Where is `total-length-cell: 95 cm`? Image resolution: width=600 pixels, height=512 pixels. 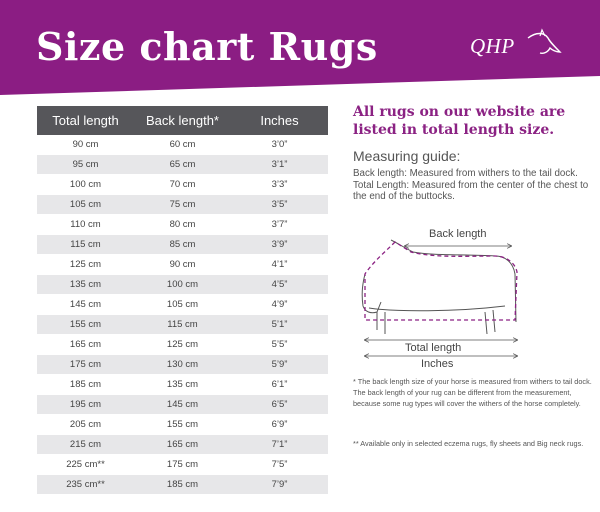 total-length-cell: 95 cm is located at coordinates (85, 164).